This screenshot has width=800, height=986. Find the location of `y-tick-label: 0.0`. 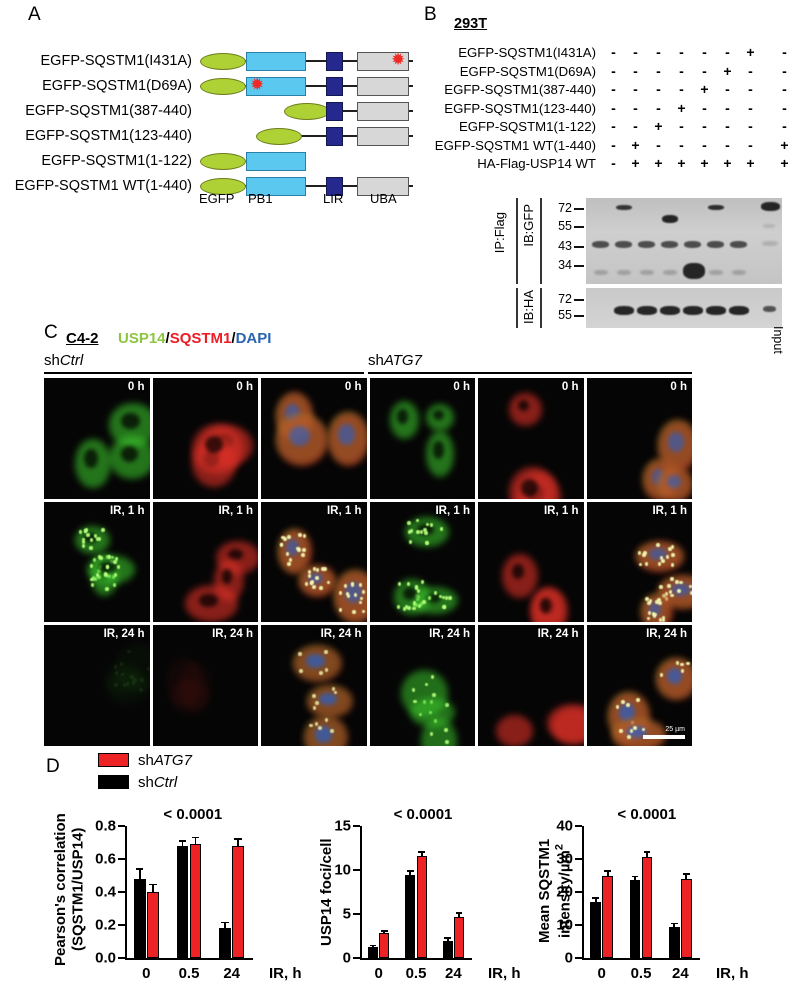

y-tick-label: 0.0 is located at coordinates (105, 958).